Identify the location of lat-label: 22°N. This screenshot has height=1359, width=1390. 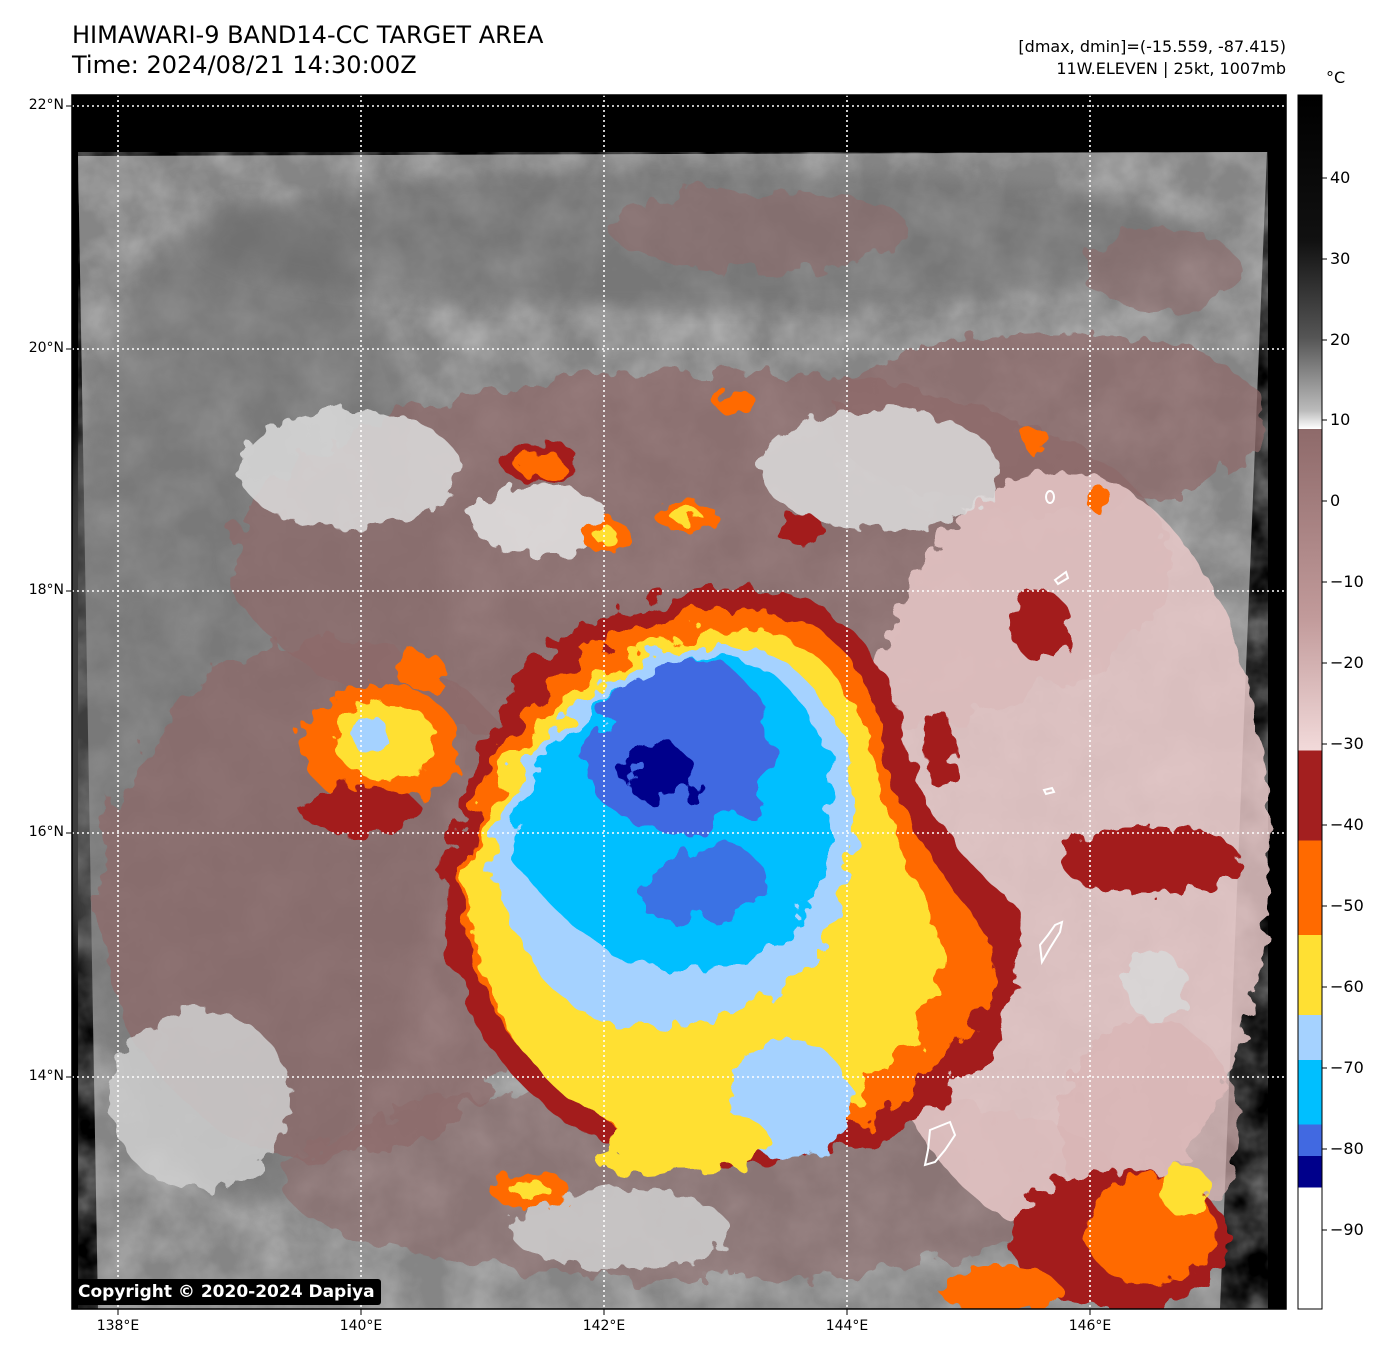
(46, 105).